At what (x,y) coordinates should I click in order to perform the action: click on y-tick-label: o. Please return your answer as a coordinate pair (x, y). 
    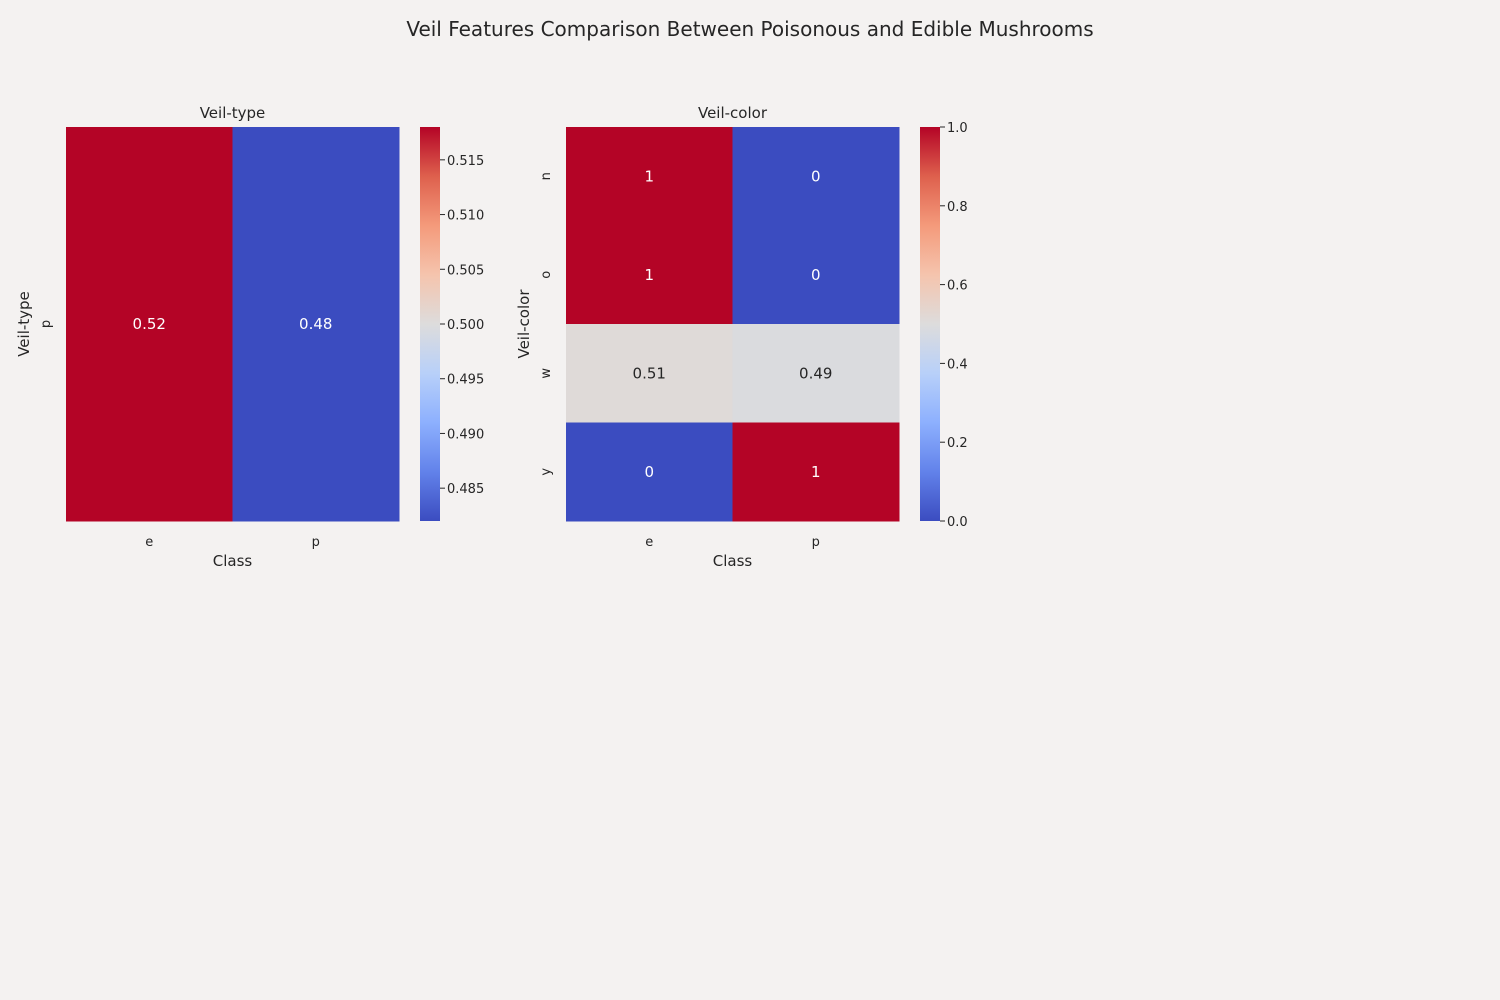
    Looking at the image, I should click on (546, 275).